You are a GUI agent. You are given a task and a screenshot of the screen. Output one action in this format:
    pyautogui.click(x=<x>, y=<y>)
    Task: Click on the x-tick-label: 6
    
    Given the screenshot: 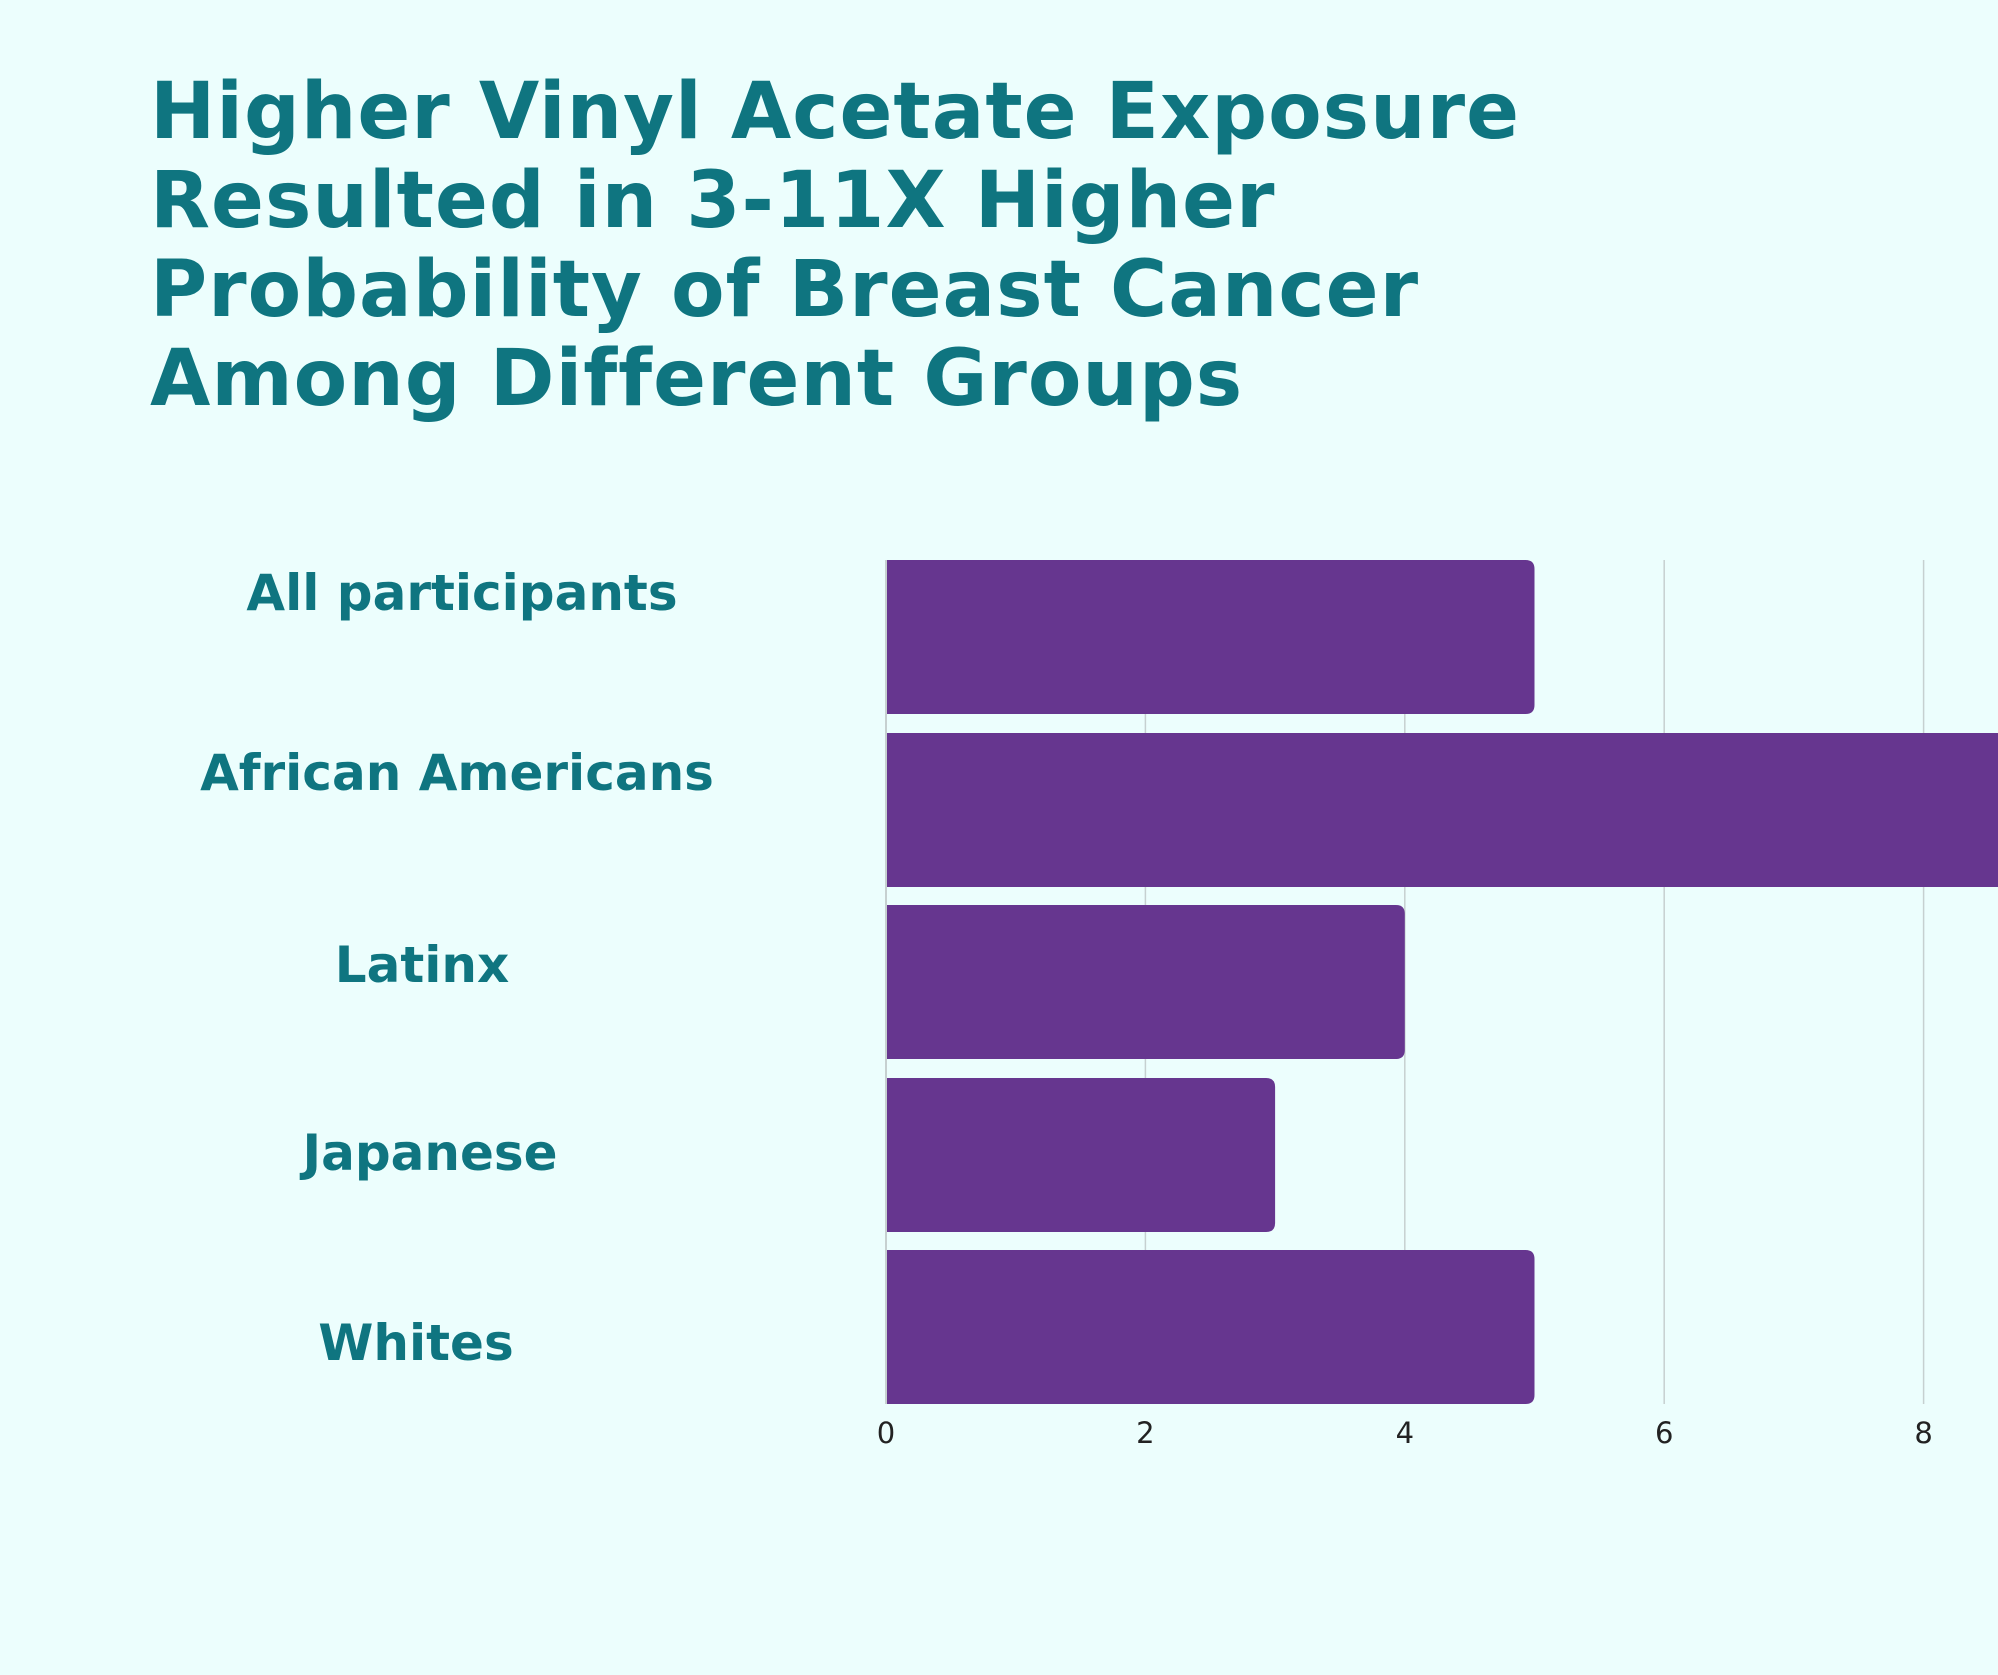 What is the action you would take?
    pyautogui.click(x=1664, y=1433)
    